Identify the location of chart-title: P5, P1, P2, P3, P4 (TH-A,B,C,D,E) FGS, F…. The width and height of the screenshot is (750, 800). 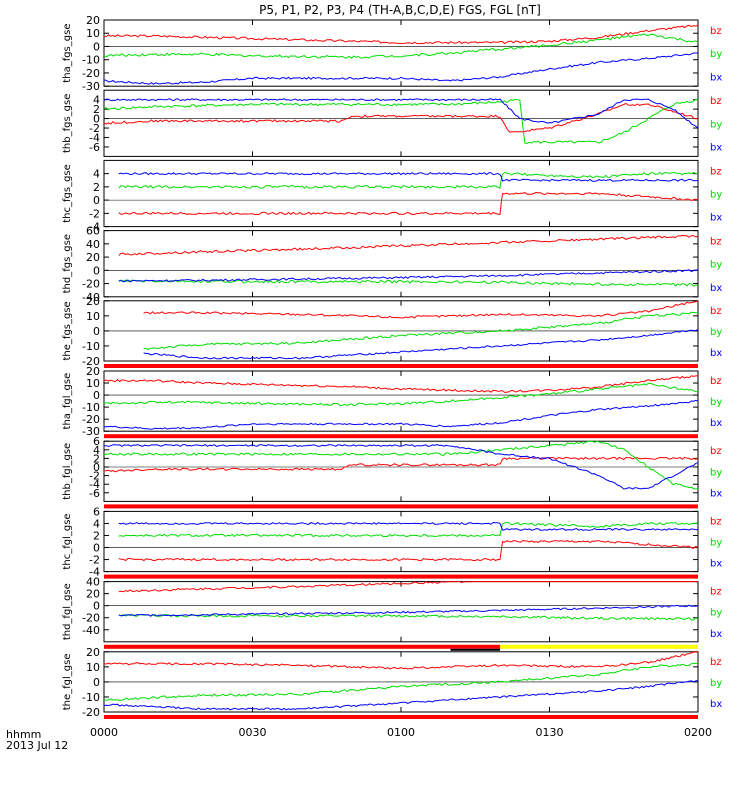
(400, 10).